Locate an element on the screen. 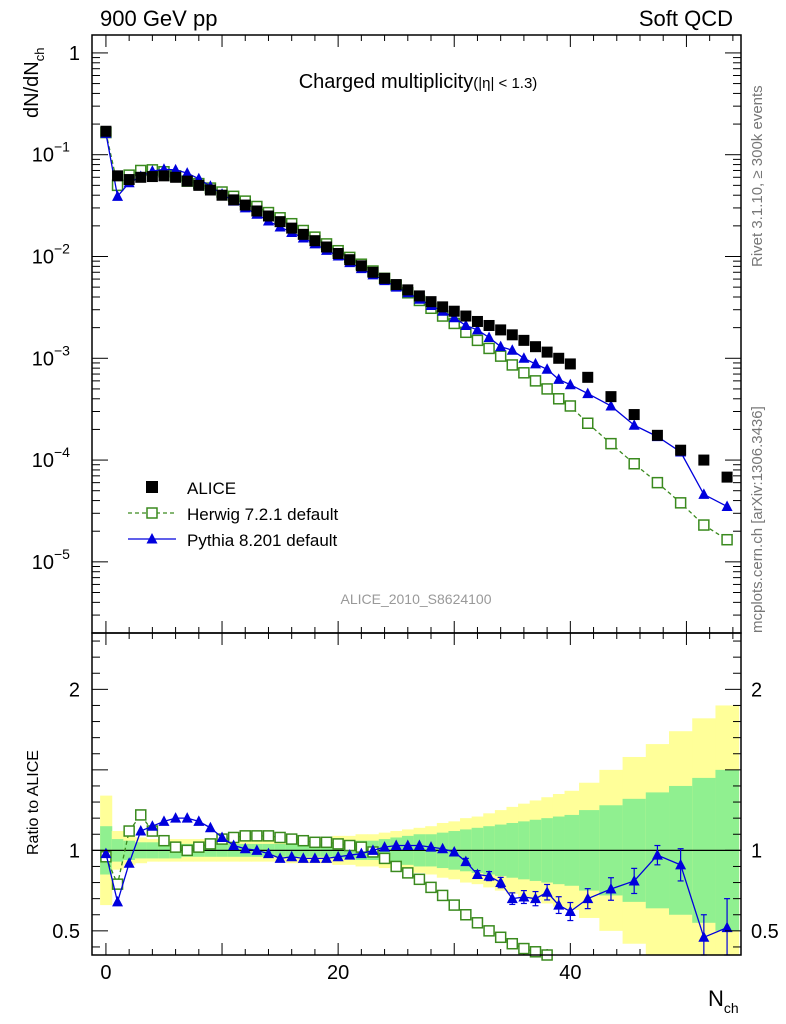 The image size is (786, 1024). pythia-ratio-line is located at coordinates (416, 878).